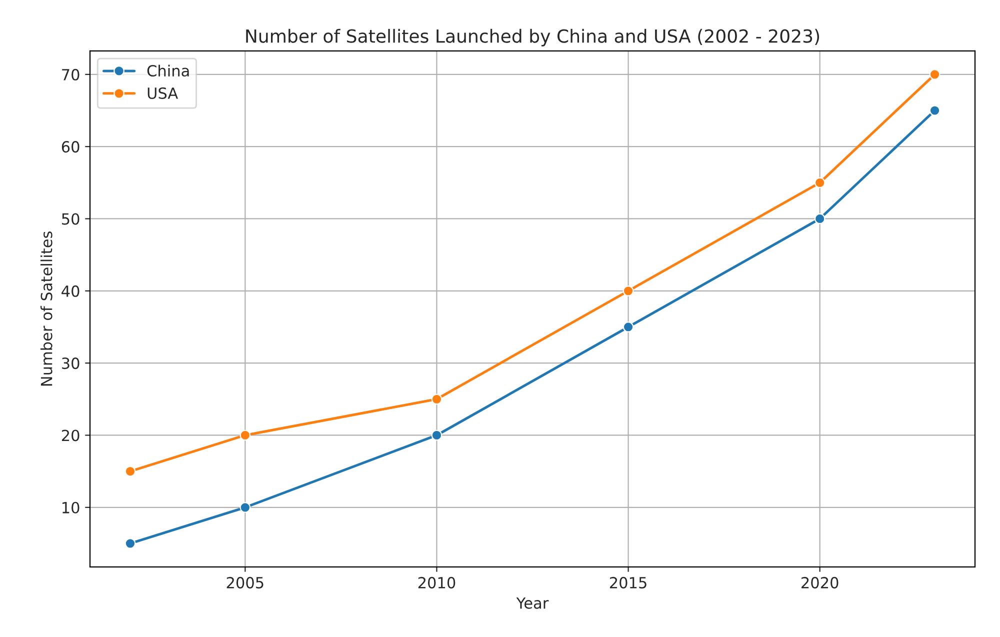 The image size is (1000, 637). Describe the element at coordinates (820, 582) in the screenshot. I see `x-tick-label: 2020` at that location.